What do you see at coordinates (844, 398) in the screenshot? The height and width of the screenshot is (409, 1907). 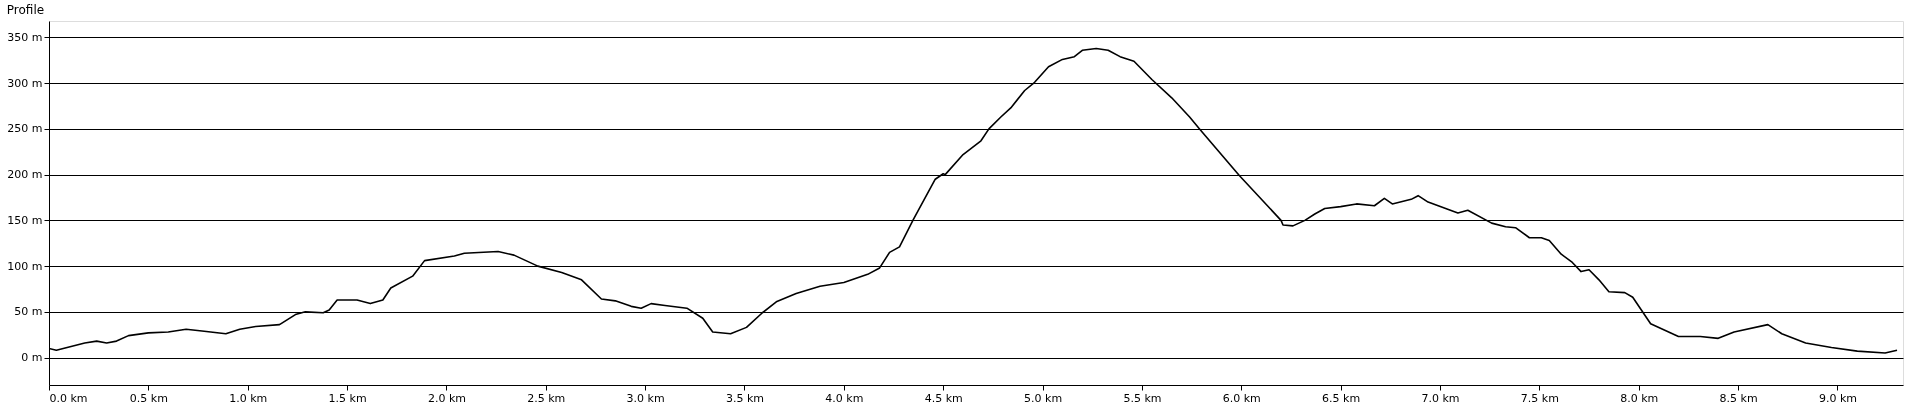 I see `x-tick-label: 4.0 km` at bounding box center [844, 398].